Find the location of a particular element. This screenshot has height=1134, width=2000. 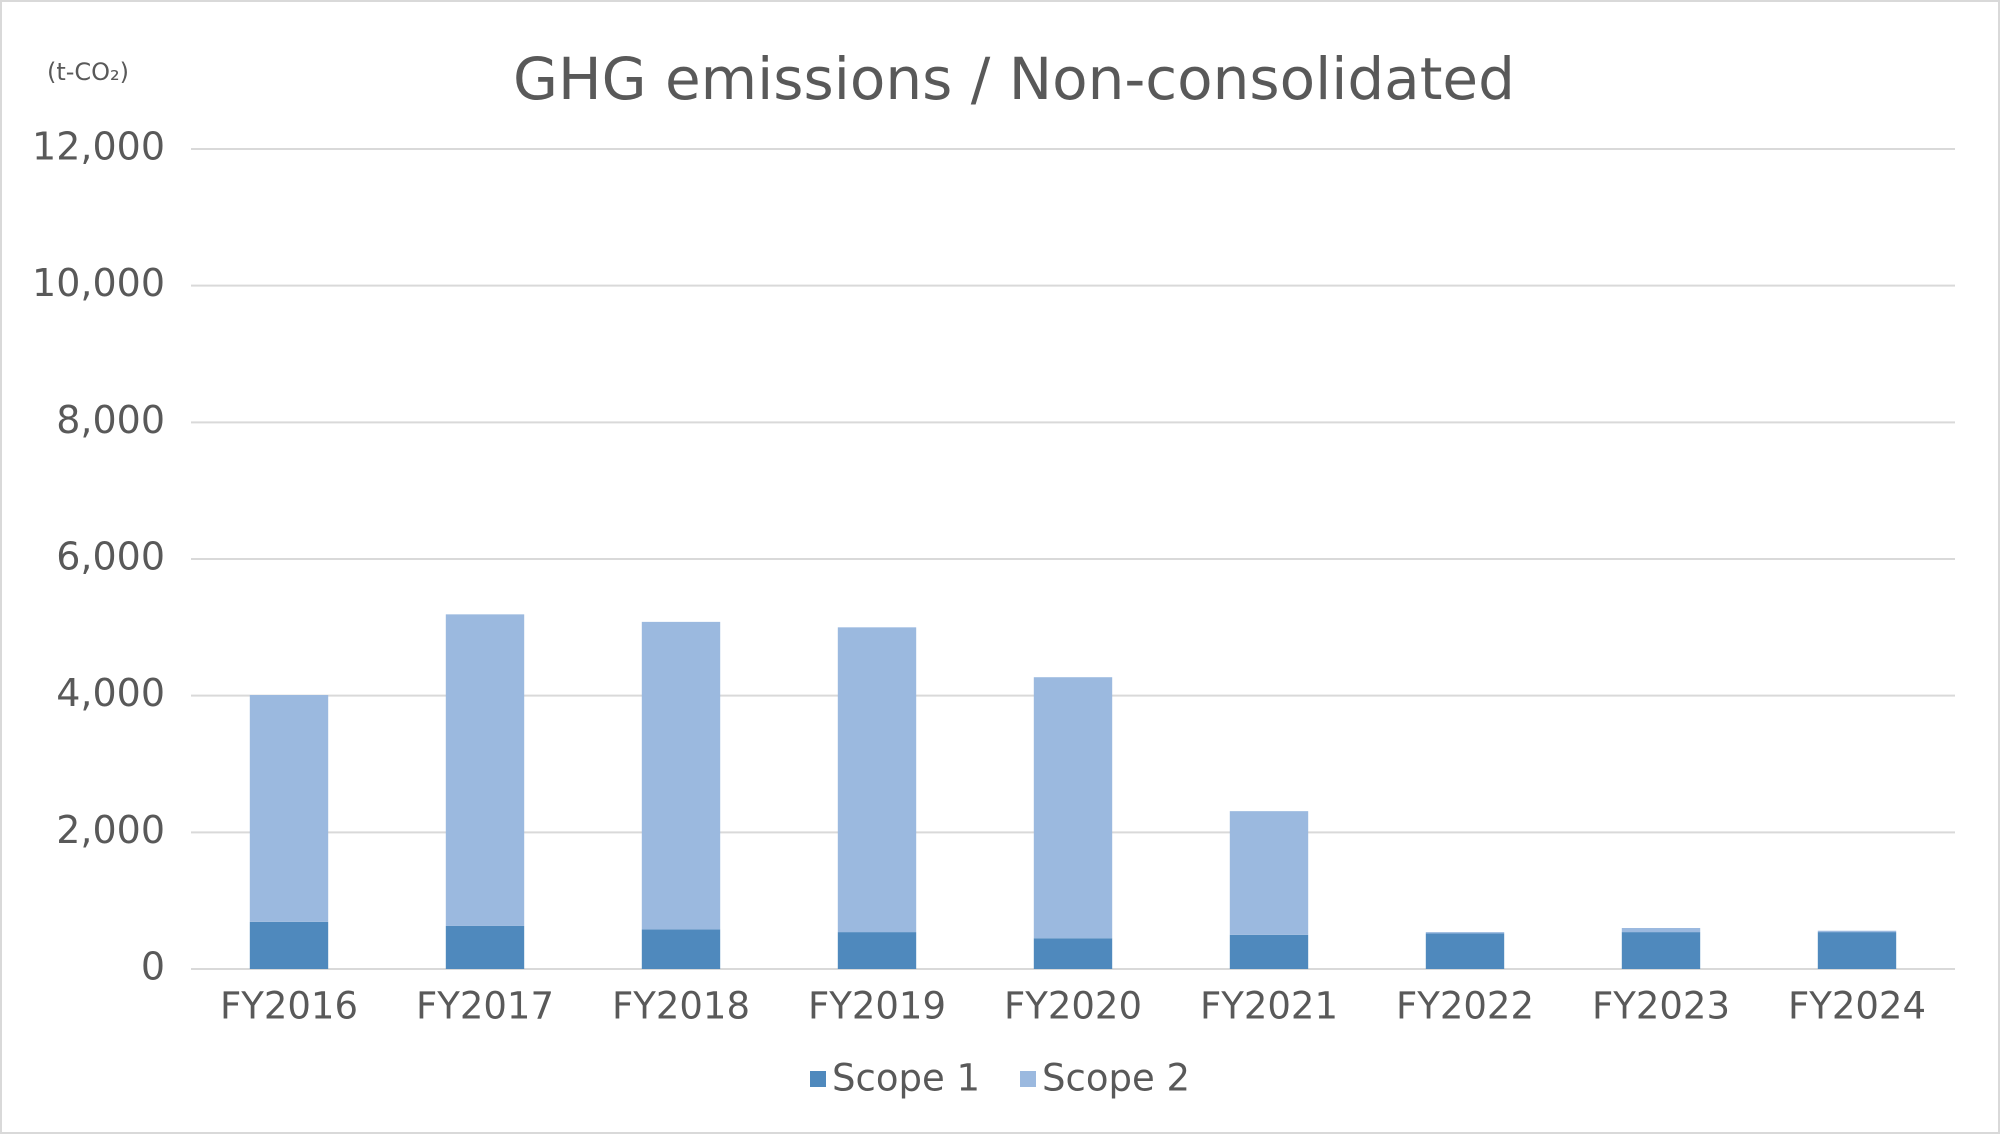

y-tick-label: 10,000 is located at coordinates (98, 283).